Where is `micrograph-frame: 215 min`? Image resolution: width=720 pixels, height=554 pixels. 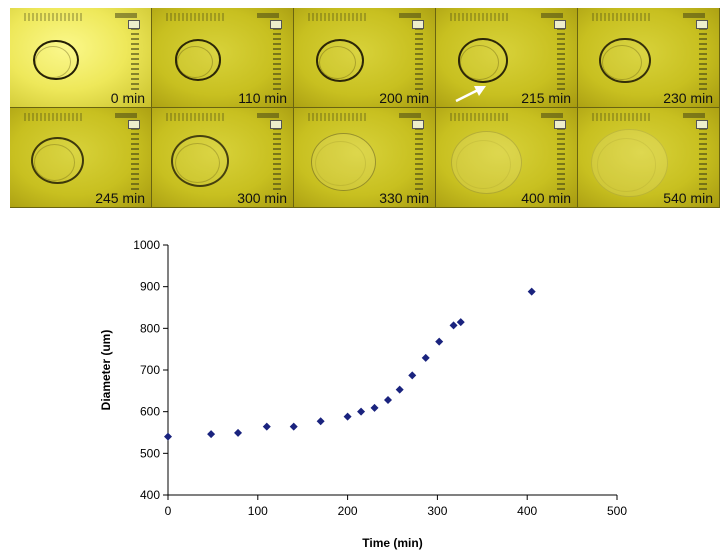 micrograph-frame: 215 min is located at coordinates (507, 58).